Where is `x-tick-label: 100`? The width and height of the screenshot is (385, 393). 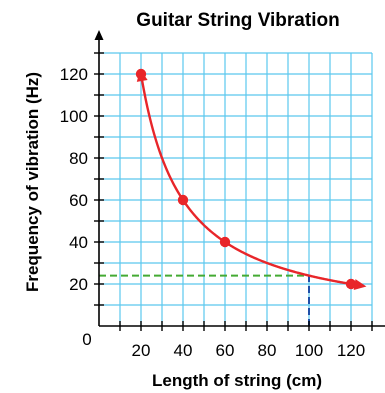 x-tick-label: 100 is located at coordinates (309, 350).